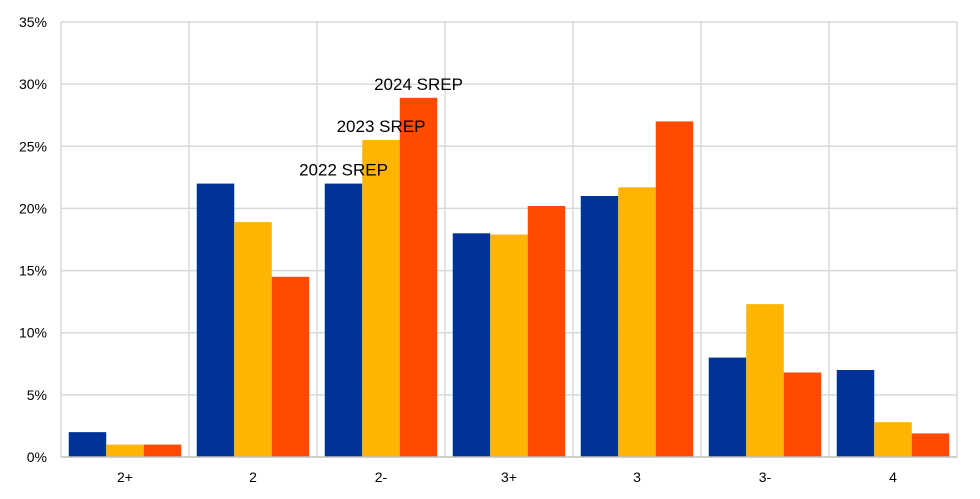  What do you see at coordinates (33, 333) in the screenshot?
I see `y-tick-label: 10%` at bounding box center [33, 333].